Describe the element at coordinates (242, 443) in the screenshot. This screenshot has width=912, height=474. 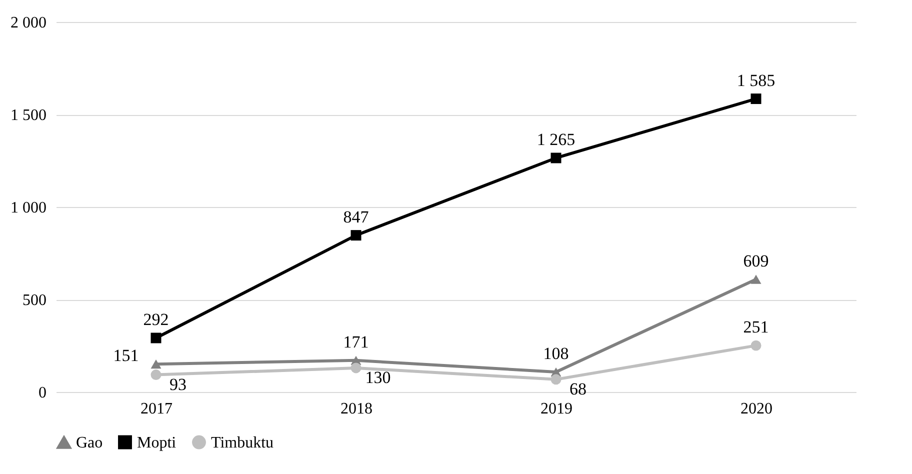
I see `legend-label: Timbuktu` at that location.